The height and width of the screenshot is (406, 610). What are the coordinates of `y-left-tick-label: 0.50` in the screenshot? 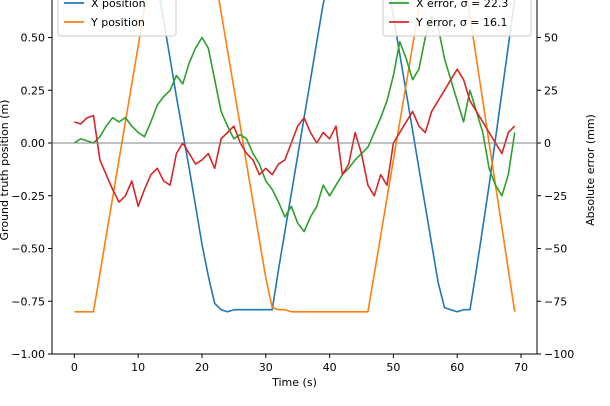 It's located at (33, 38).